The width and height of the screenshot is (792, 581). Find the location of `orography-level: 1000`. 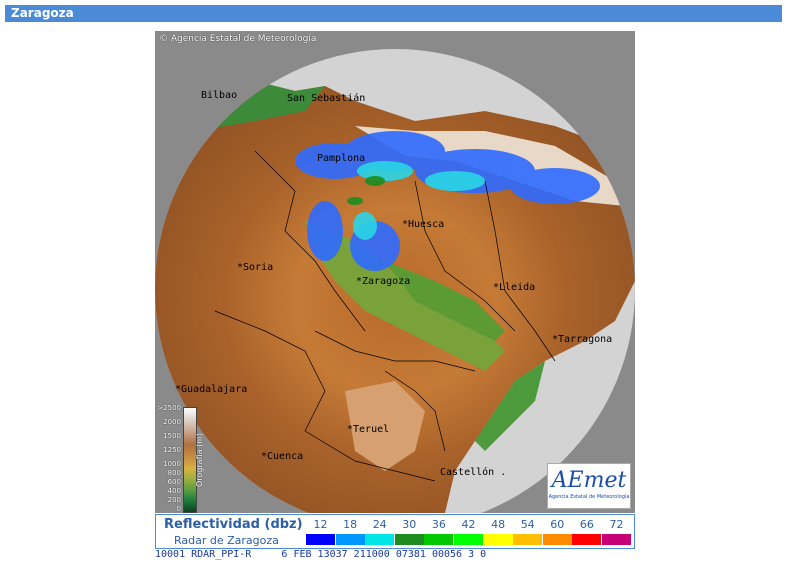

orography-level: 1000 is located at coordinates (172, 464).